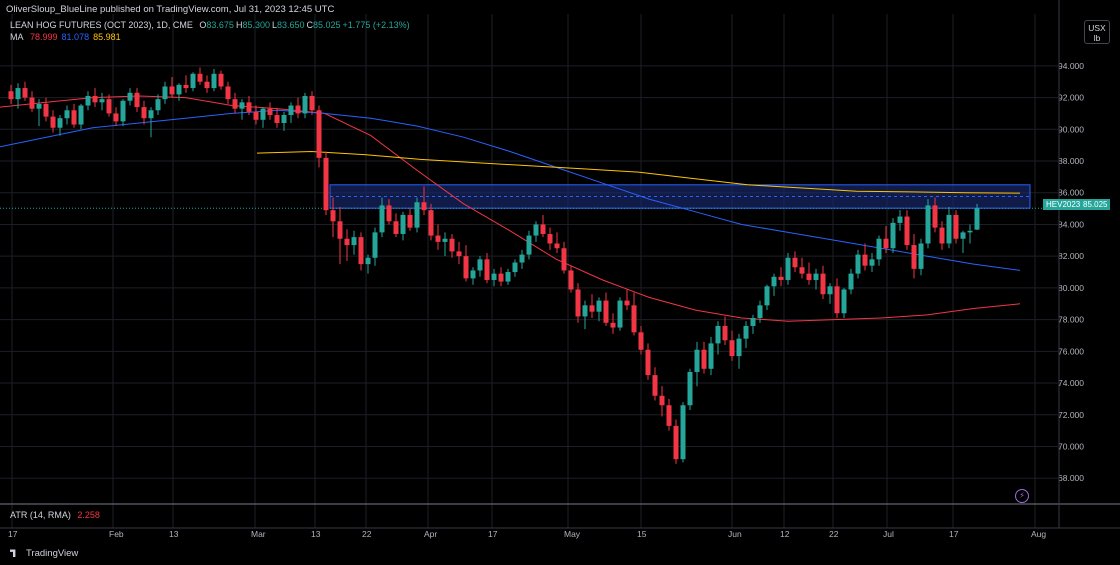  I want to click on unit-button: USX lb, so click(1097, 32).